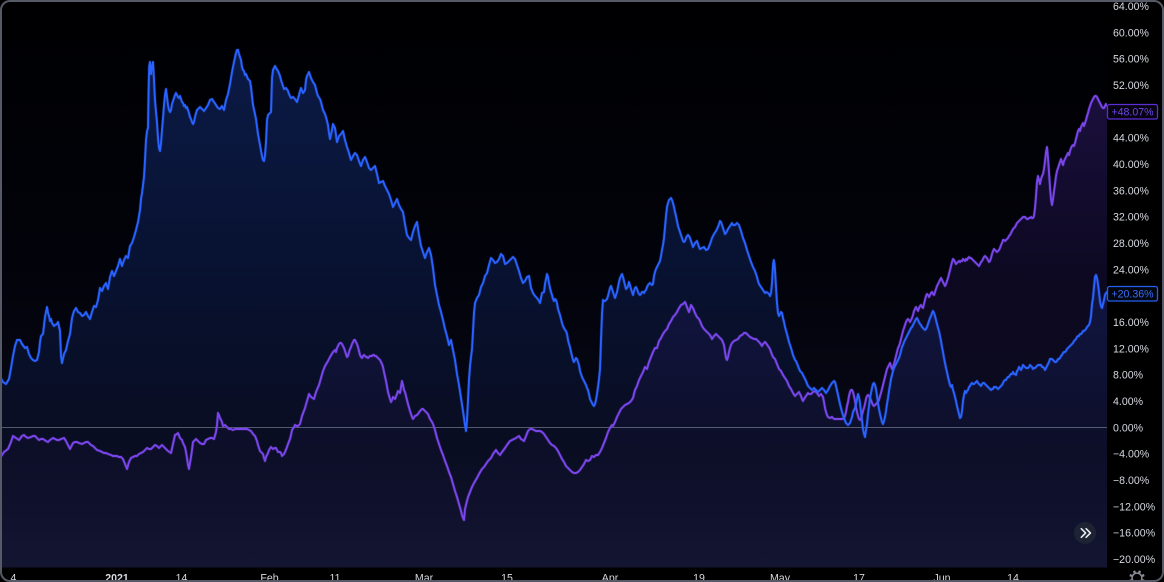 Image resolution: width=1164 pixels, height=582 pixels. What do you see at coordinates (610, 577) in the screenshot?
I see `svg-text: Apr` at bounding box center [610, 577].